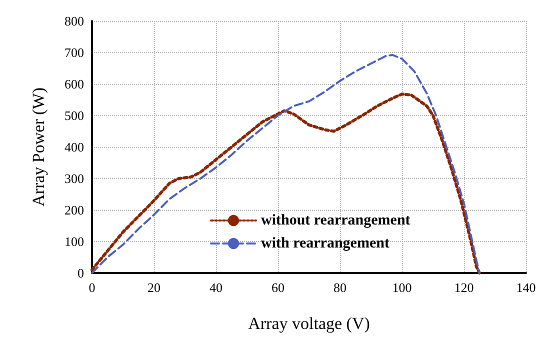 The image size is (550, 346). Describe the element at coordinates (92, 287) in the screenshot. I see `x-tick-label: 0` at that location.